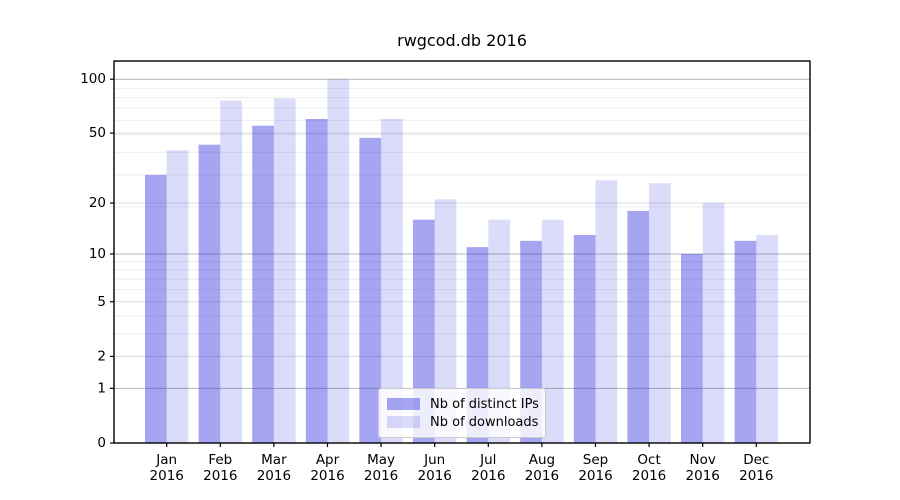 Image resolution: width=900 pixels, height=500 pixels. What do you see at coordinates (745, 341) in the screenshot?
I see `bar-ips-dec` at bounding box center [745, 341].